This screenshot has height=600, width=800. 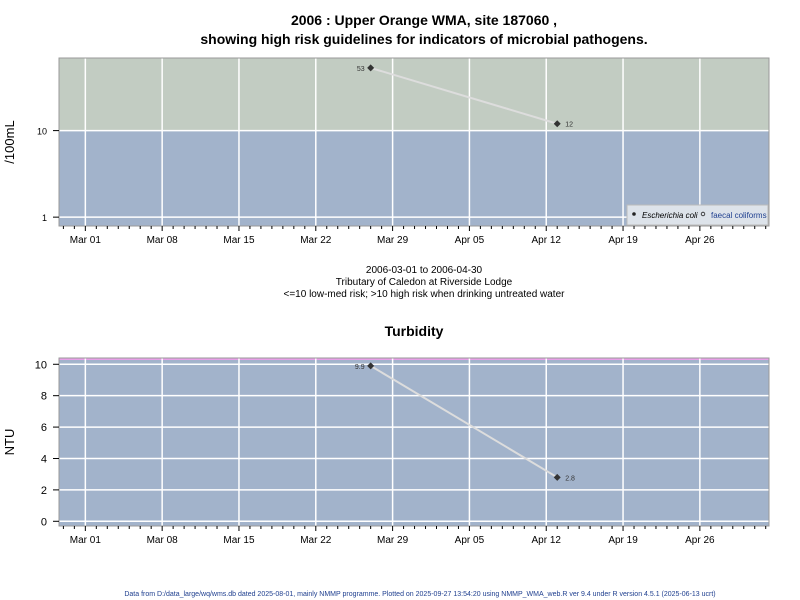 What do you see at coordinates (44, 459) in the screenshot?
I see `y-tick-label: 4` at bounding box center [44, 459].